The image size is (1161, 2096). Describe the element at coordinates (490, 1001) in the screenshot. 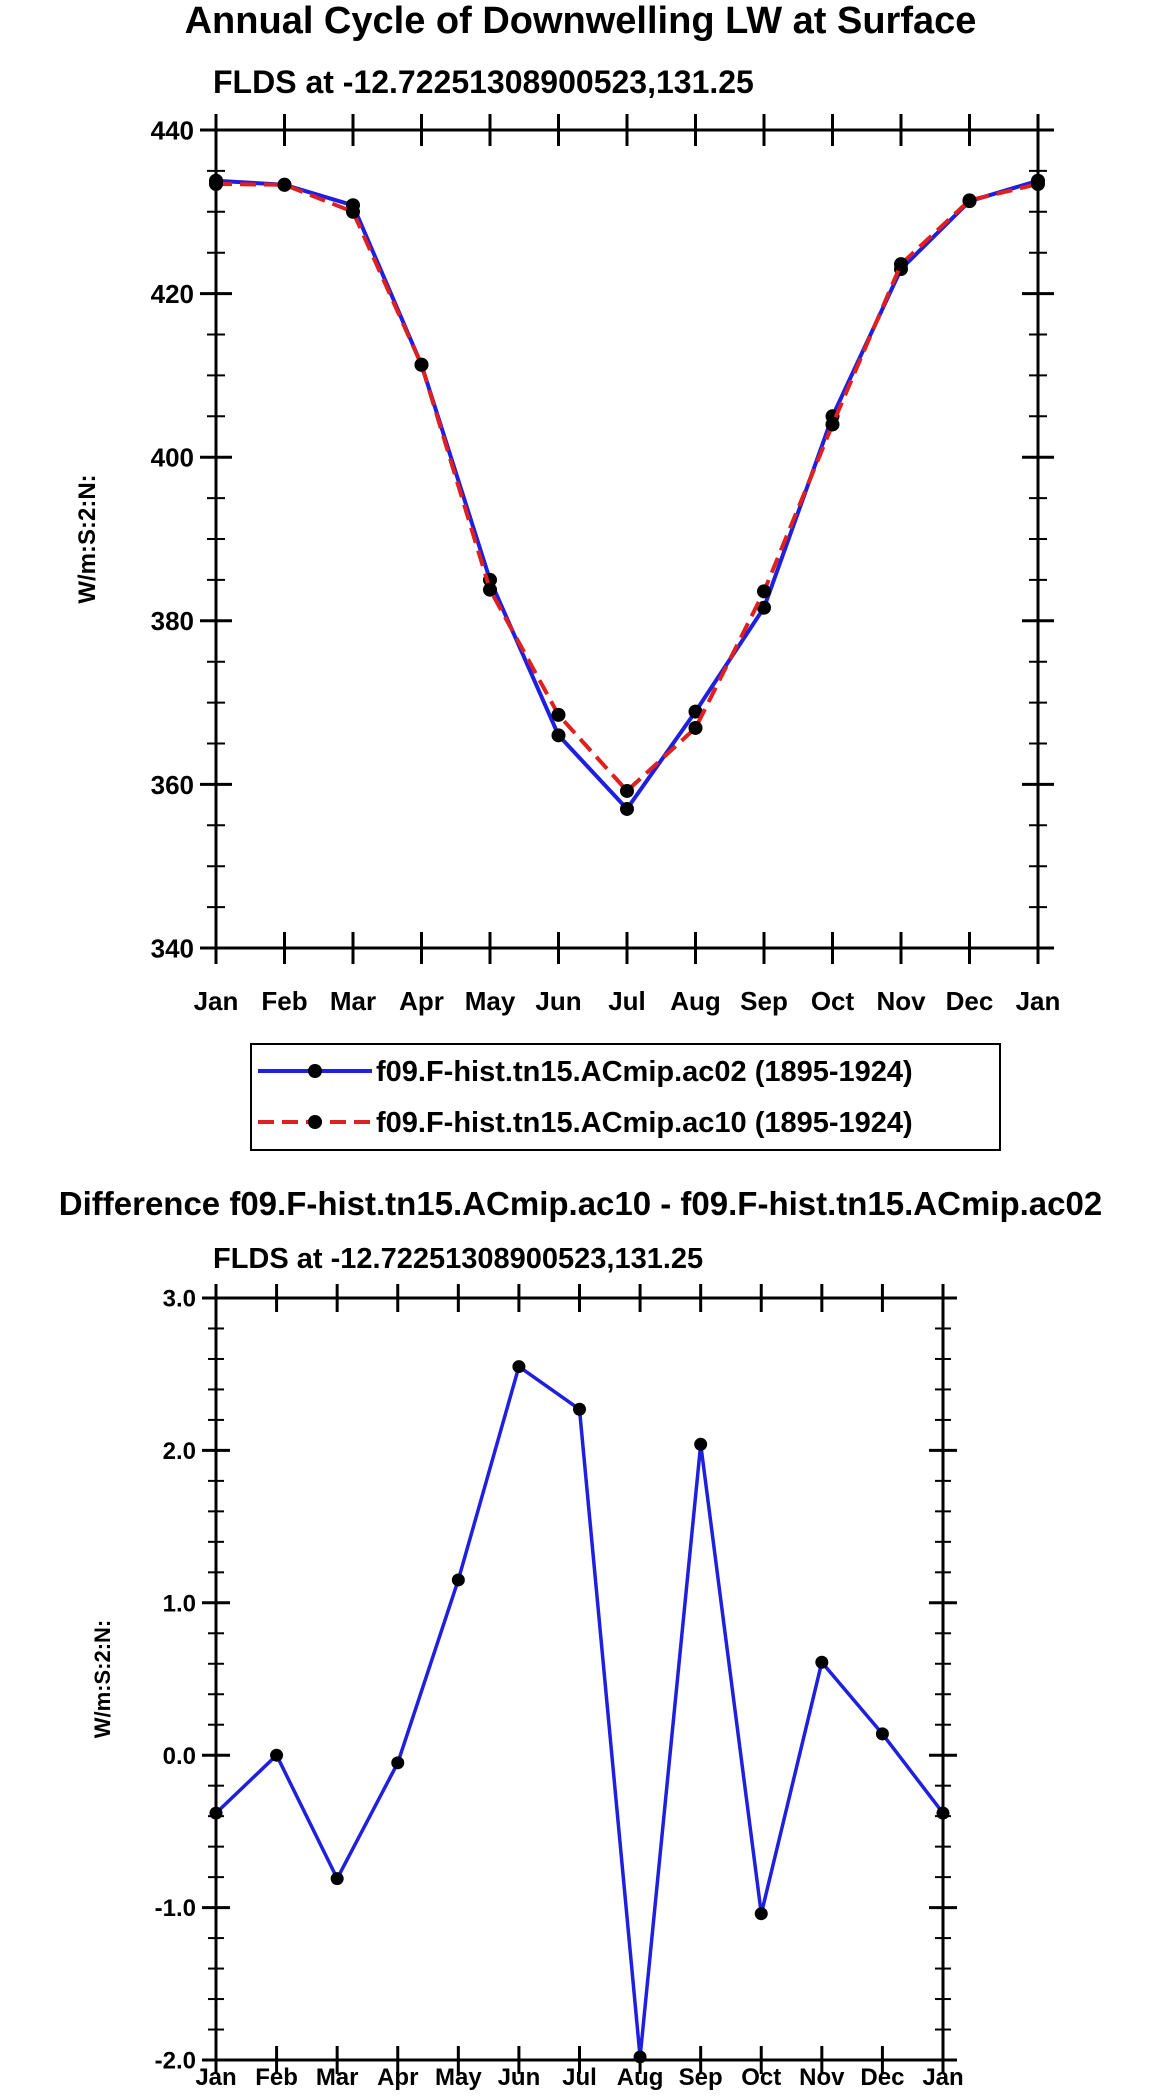

I see `chart1-xtick-label-may: May` at that location.